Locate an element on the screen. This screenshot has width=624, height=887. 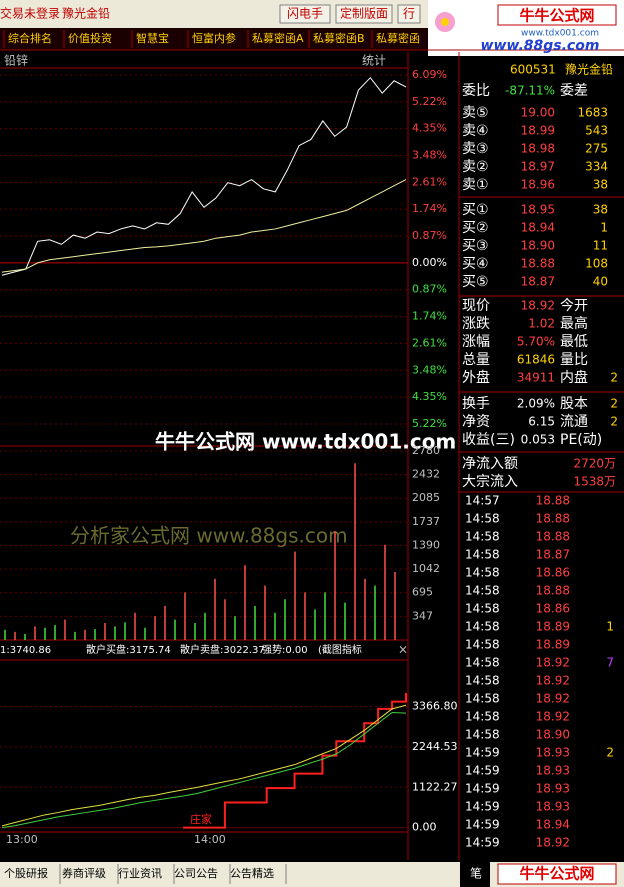
quote-cell: 18.95 is located at coordinates (538, 210).